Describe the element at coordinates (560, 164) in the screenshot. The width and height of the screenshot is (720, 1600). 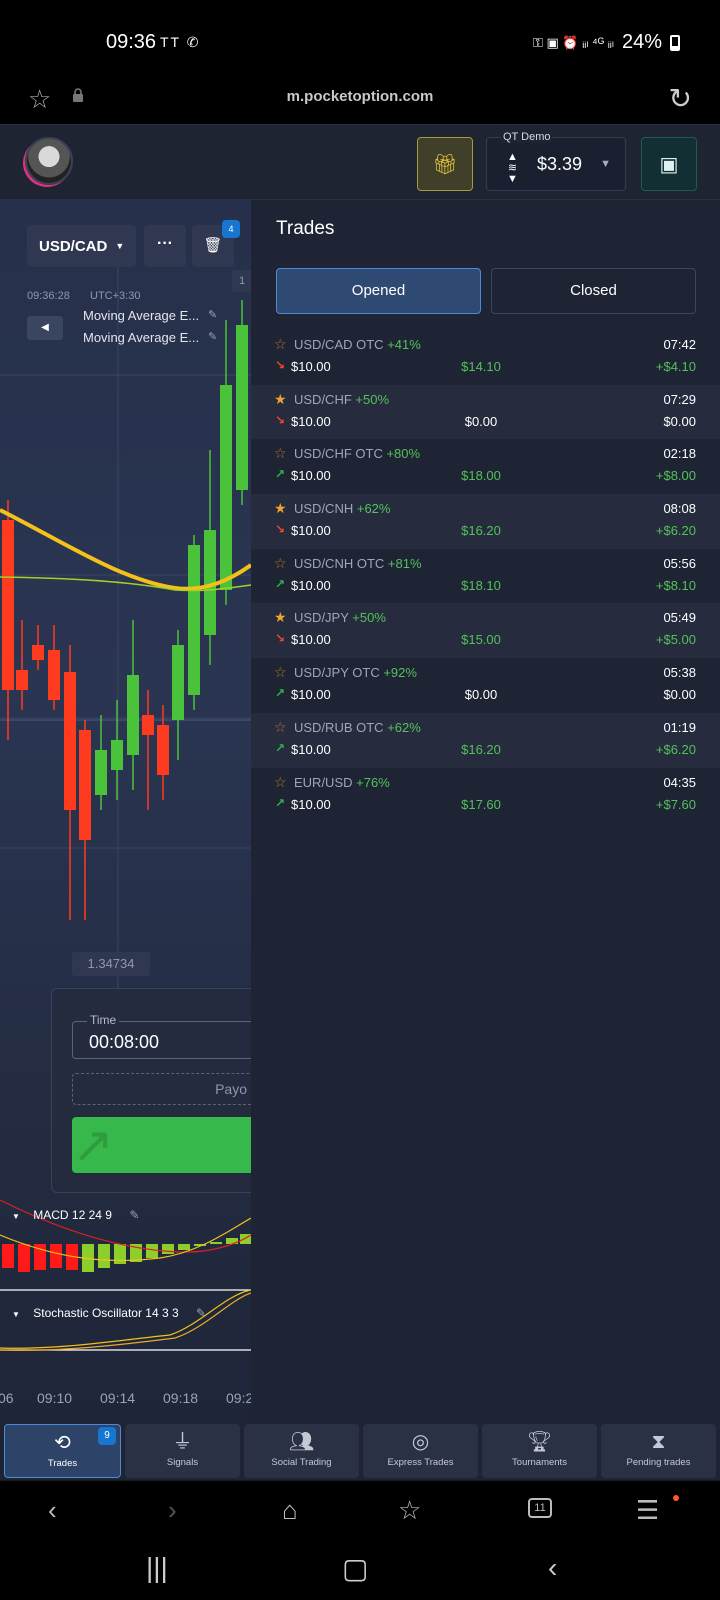
I see `account-balance: $3.39` at that location.